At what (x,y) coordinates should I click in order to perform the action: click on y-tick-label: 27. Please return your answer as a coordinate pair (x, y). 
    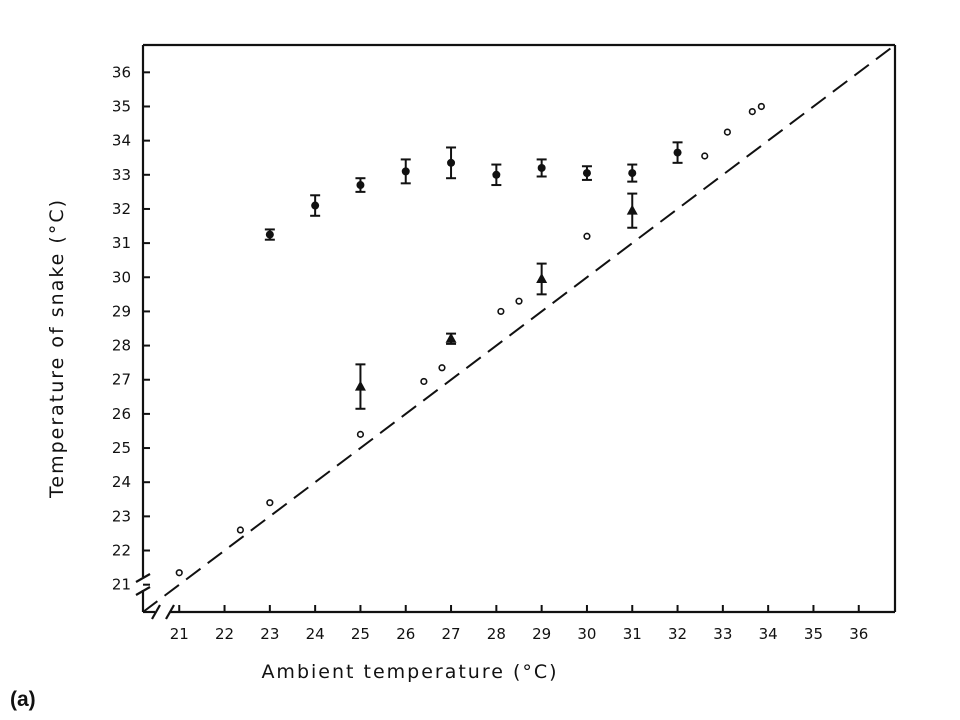
    Looking at the image, I should click on (121, 380).